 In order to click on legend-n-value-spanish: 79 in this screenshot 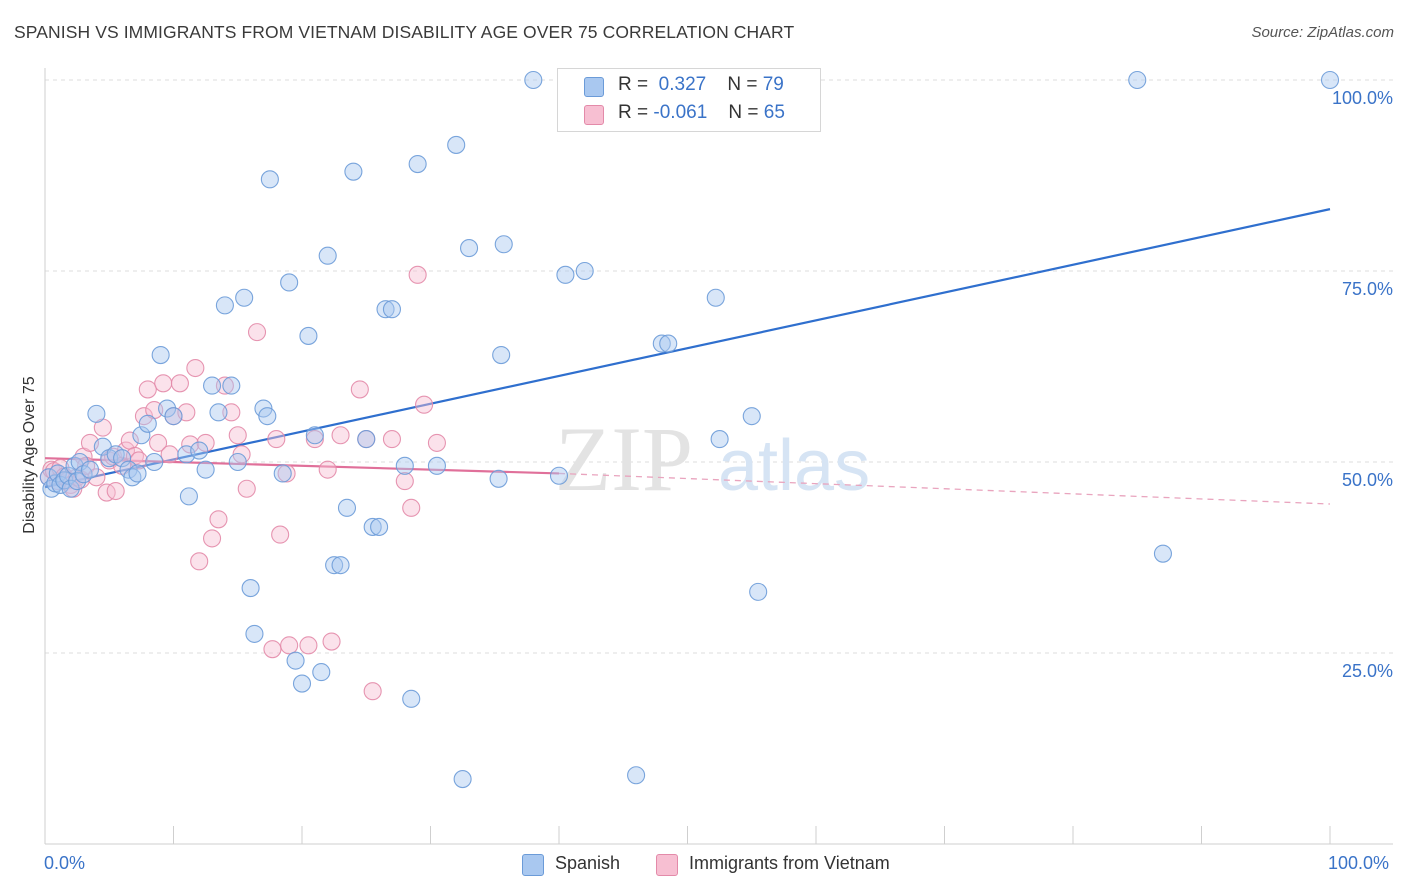, I will do `click(773, 84)`.